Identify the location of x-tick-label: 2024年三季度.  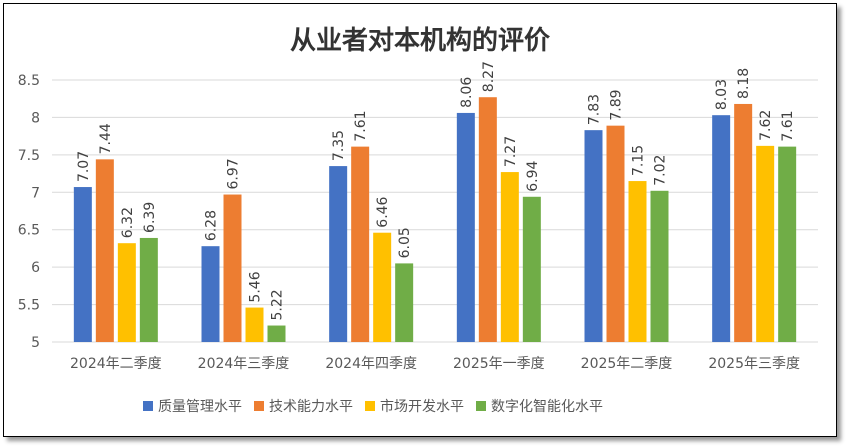
(244, 364).